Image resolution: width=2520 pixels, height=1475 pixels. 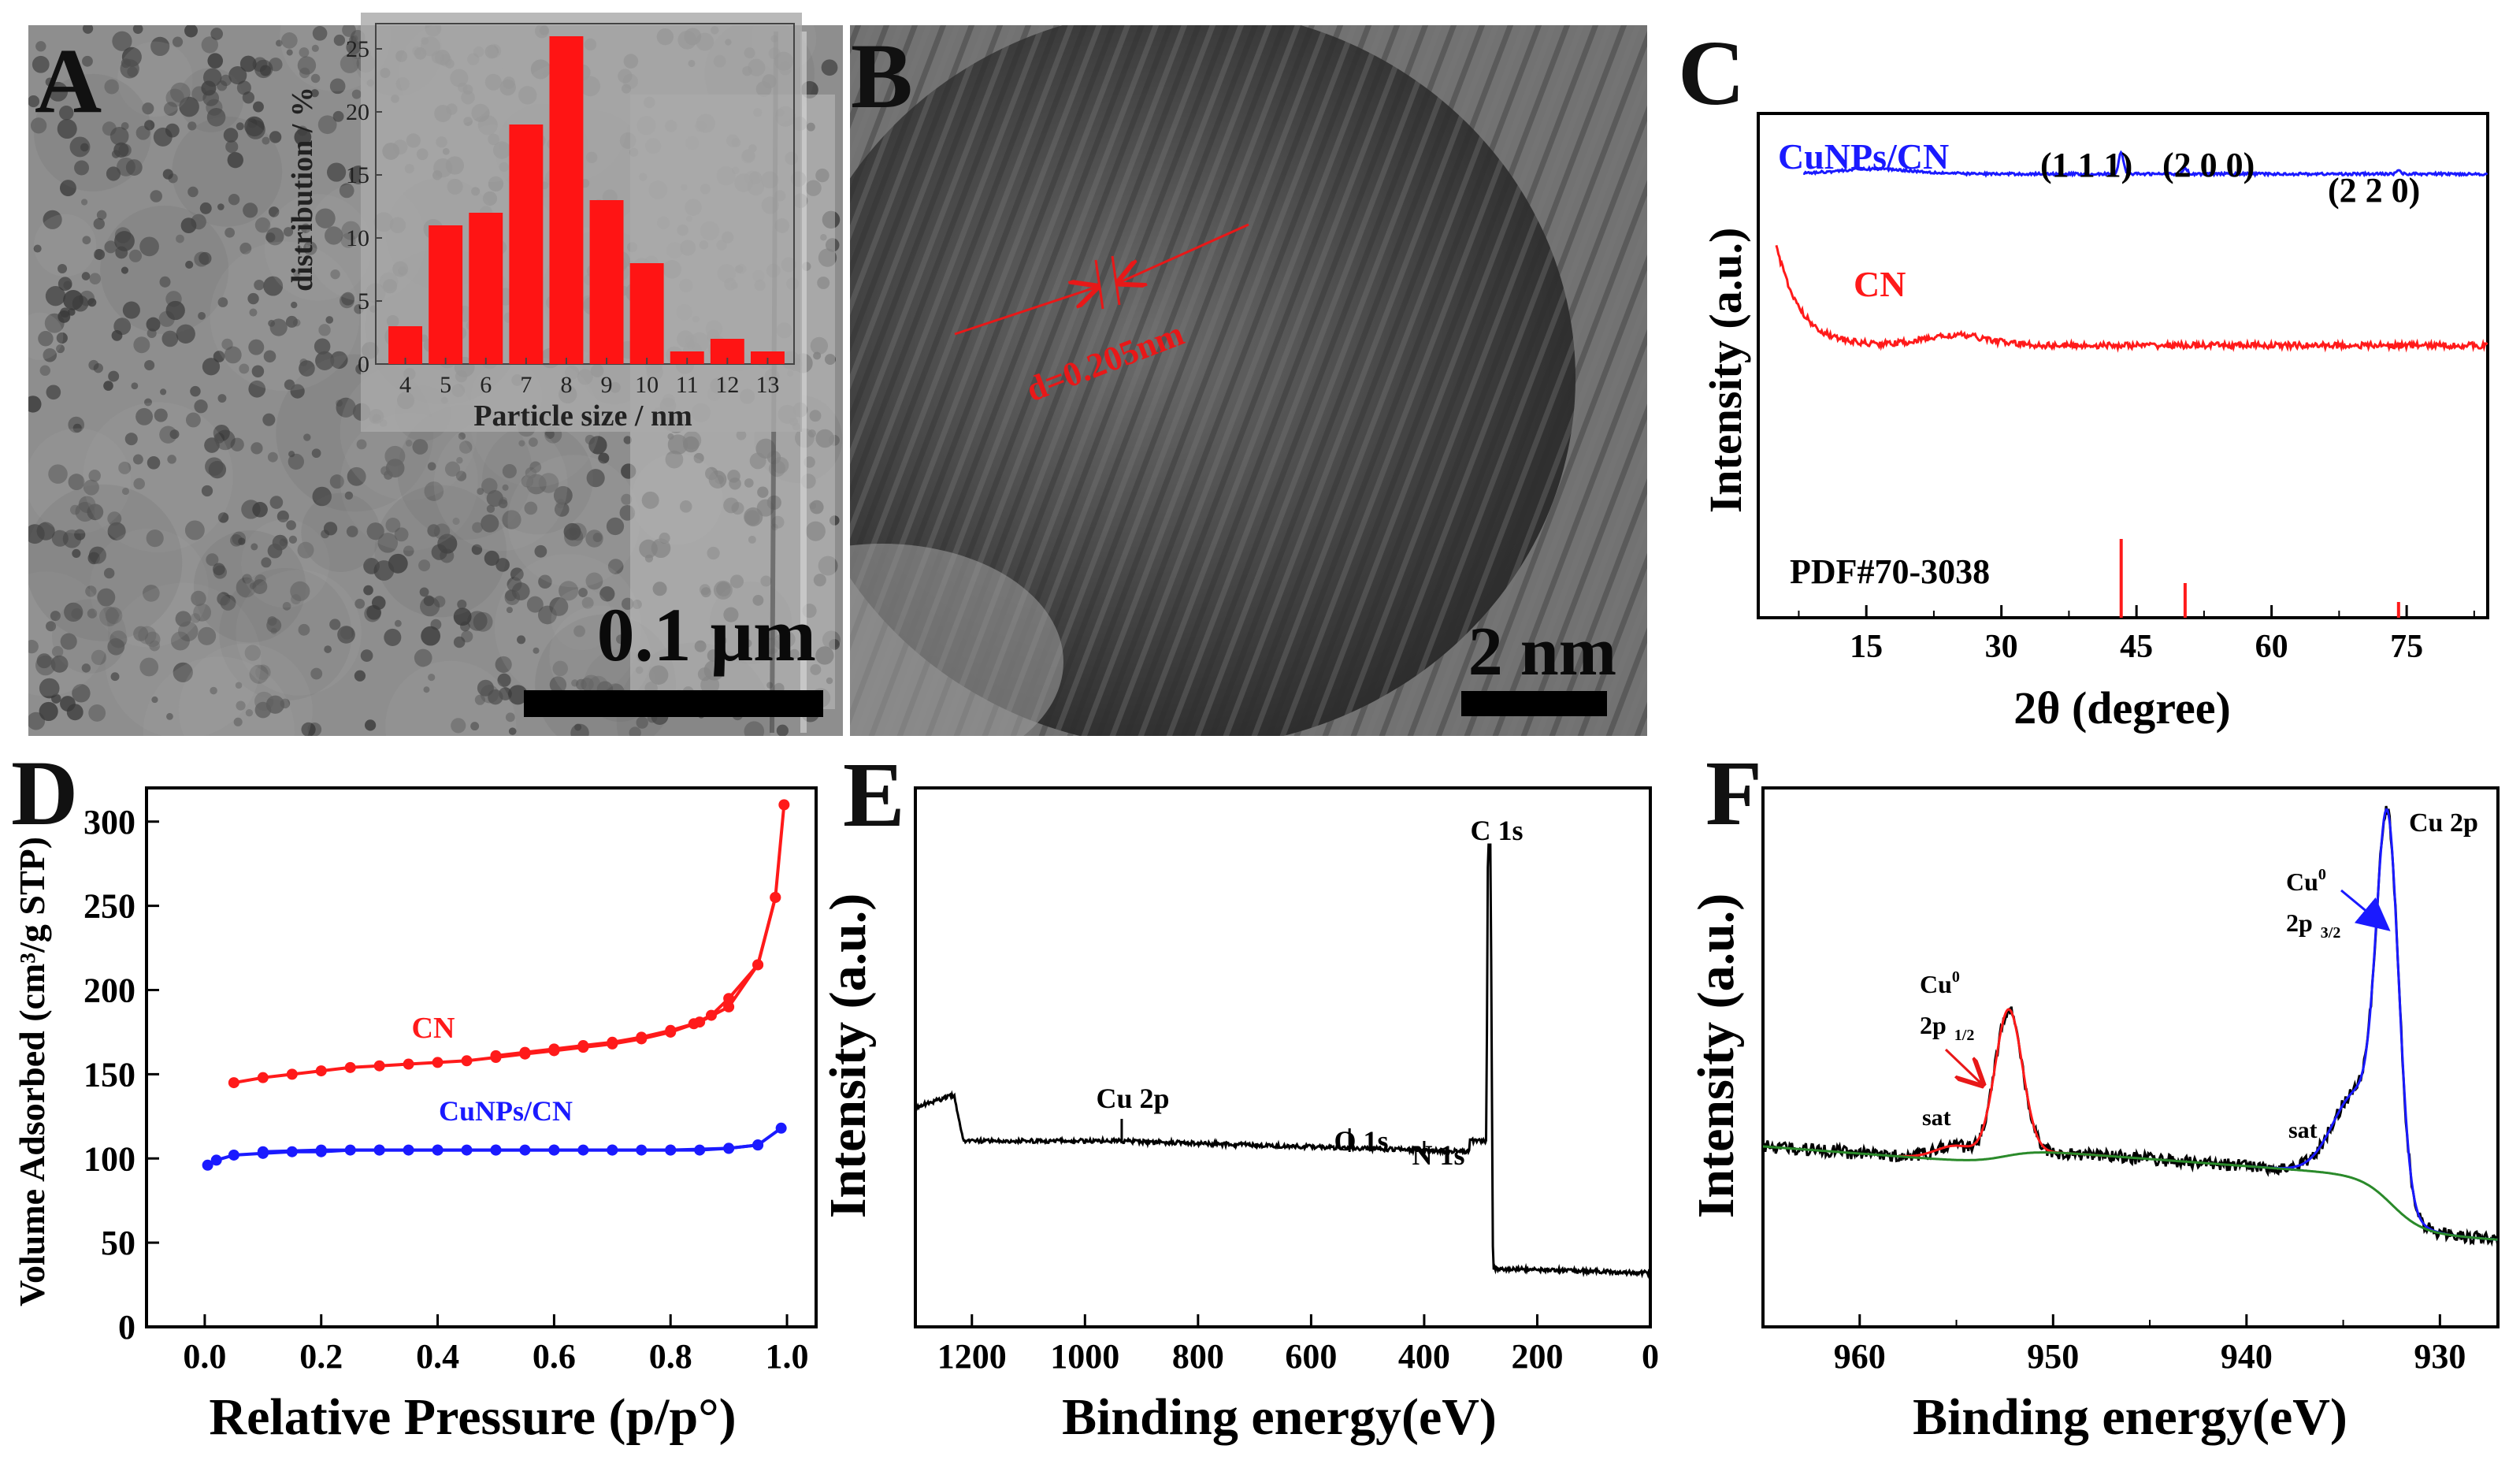 What do you see at coordinates (481, 1057) in the screenshot?
I see `plot-frame-d` at bounding box center [481, 1057].